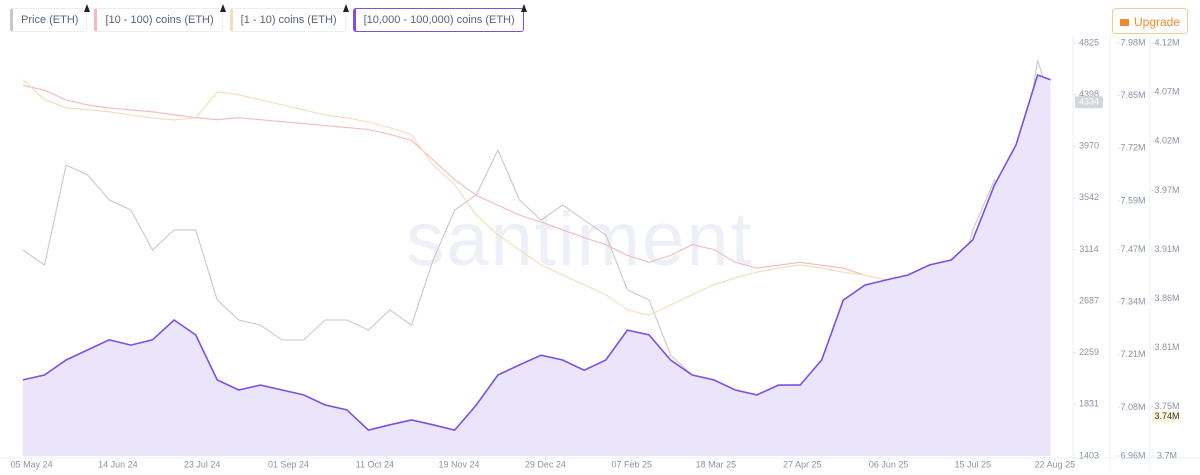 The image size is (1200, 475). I want to click on y-tick-label: 4.02M, so click(1166, 141).